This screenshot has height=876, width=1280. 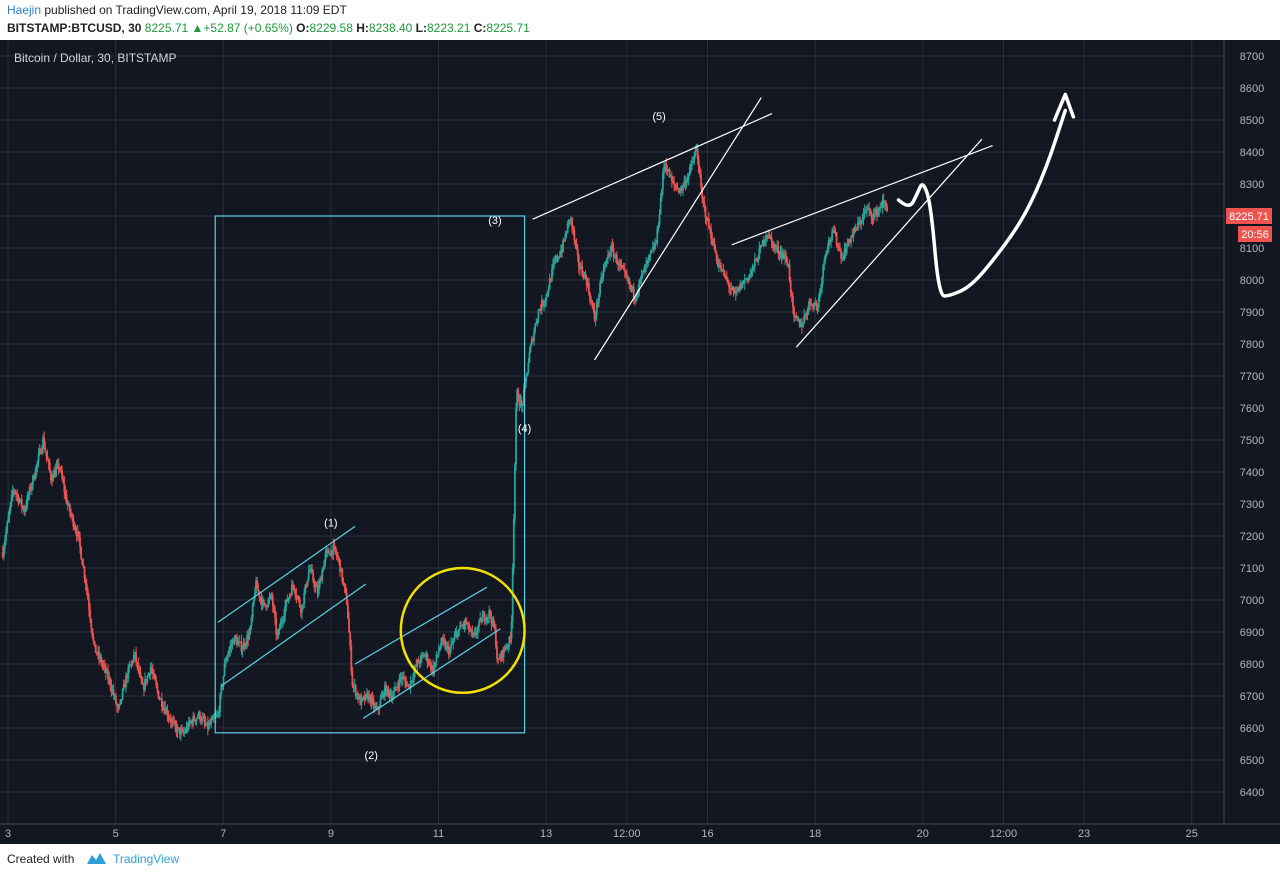 What do you see at coordinates (1192, 834) in the screenshot?
I see `time-tick-label: 25` at bounding box center [1192, 834].